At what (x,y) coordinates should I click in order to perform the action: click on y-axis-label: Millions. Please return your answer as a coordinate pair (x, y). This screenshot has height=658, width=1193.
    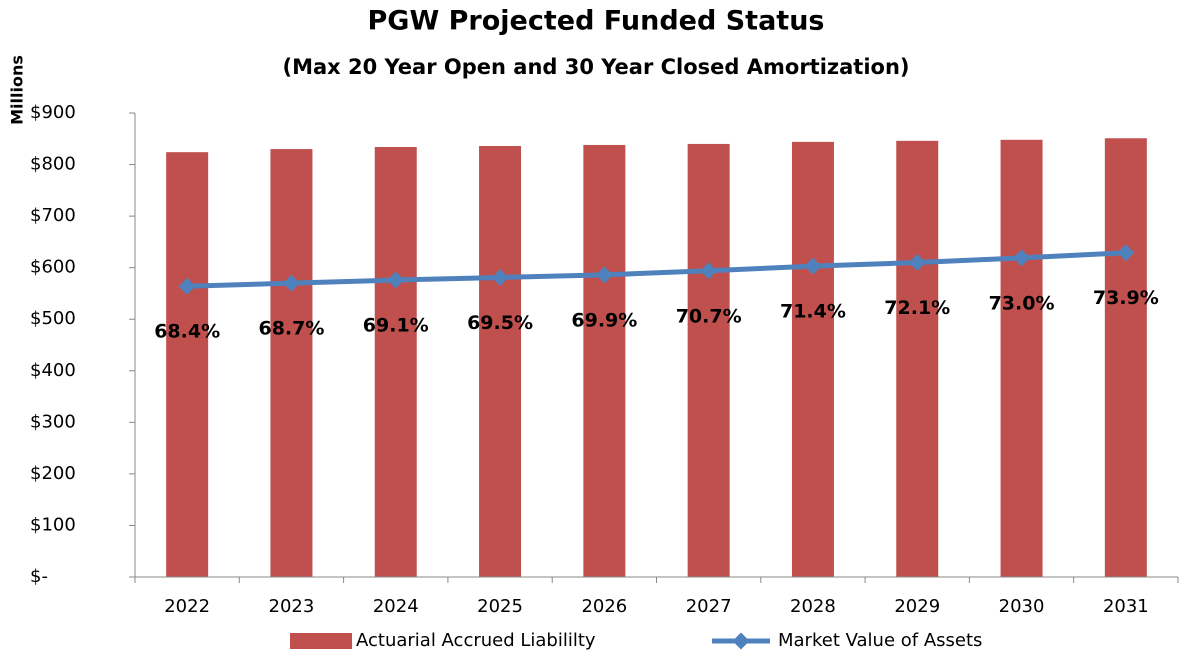
    Looking at the image, I should click on (17, 90).